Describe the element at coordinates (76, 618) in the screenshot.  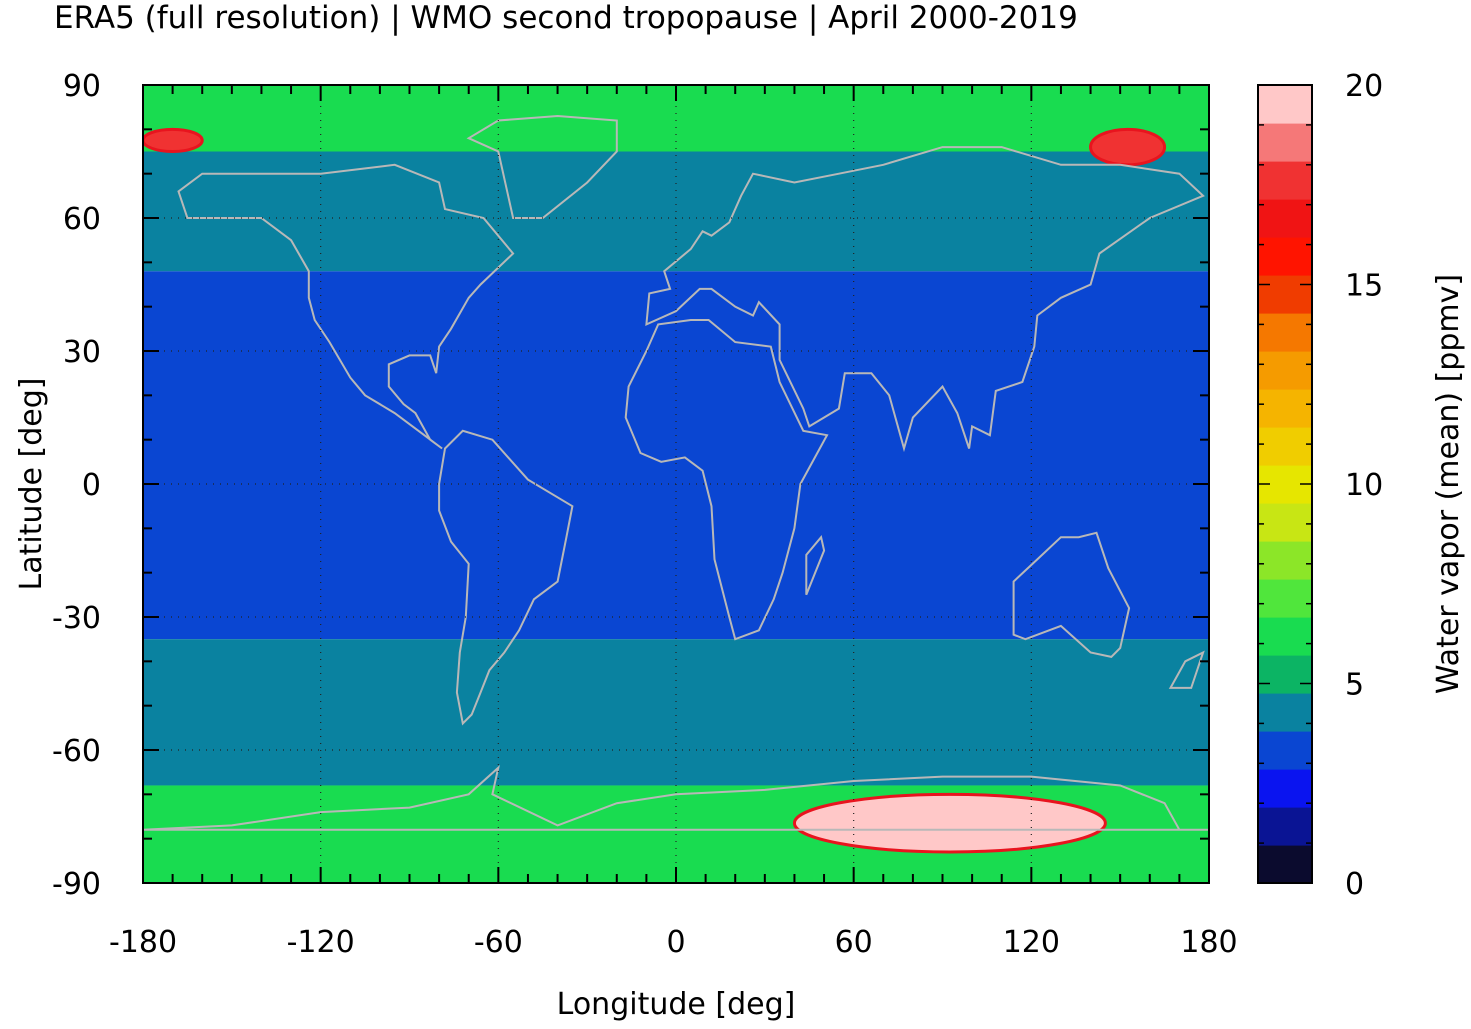
I see `y-tick-label: -30` at that location.